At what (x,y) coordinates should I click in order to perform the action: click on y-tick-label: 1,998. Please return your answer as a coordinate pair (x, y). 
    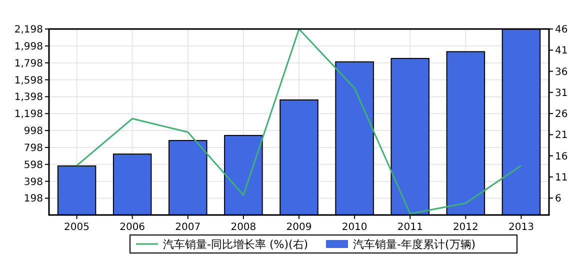
    Looking at the image, I should click on (28, 46).